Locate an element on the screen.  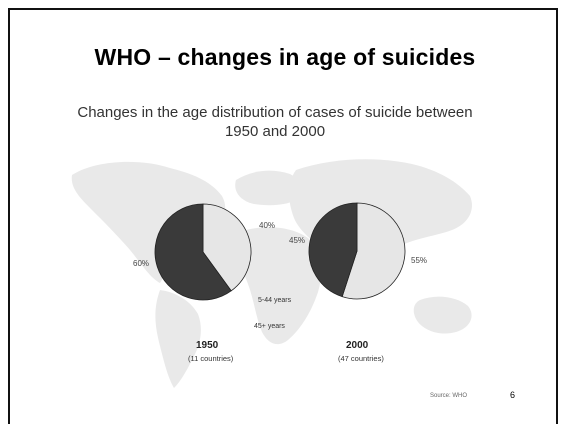
slide-number: 6 is located at coordinates (513, 395).